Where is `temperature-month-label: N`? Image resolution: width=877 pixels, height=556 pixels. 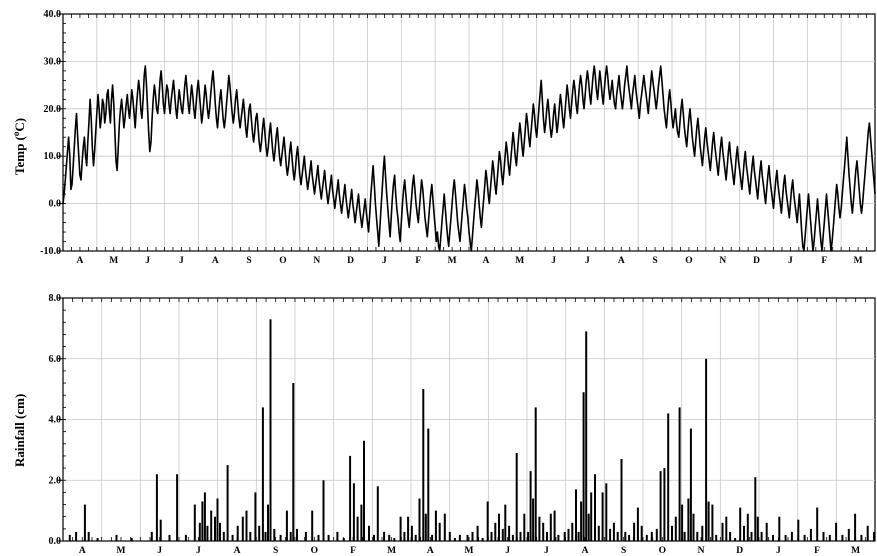
temperature-month-label: N is located at coordinates (316, 261).